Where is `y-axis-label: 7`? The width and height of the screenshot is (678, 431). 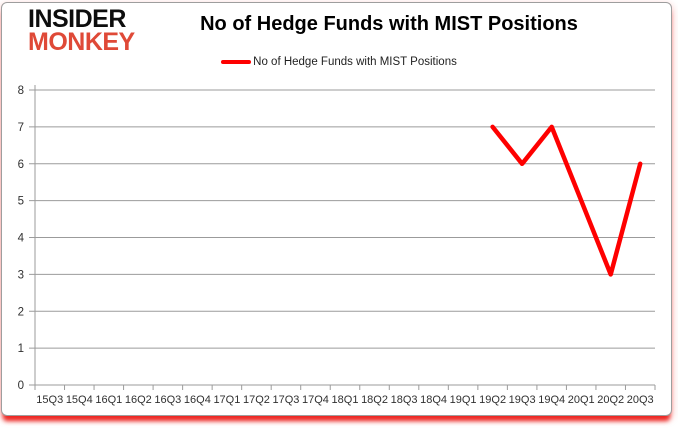
y-axis-label: 7 is located at coordinates (21, 128).